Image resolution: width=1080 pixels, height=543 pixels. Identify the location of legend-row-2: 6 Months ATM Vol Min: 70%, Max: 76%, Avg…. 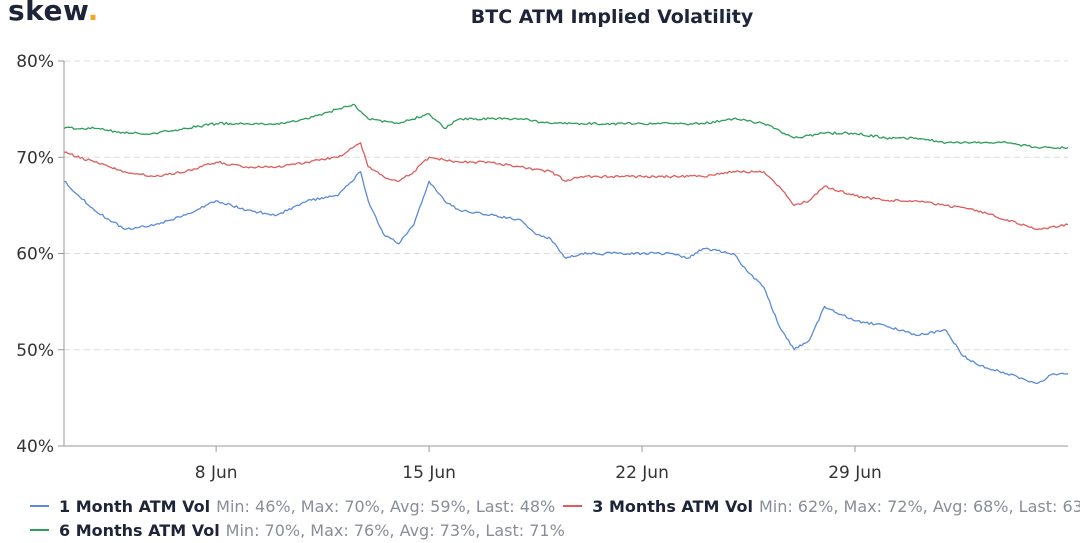
(555, 530).